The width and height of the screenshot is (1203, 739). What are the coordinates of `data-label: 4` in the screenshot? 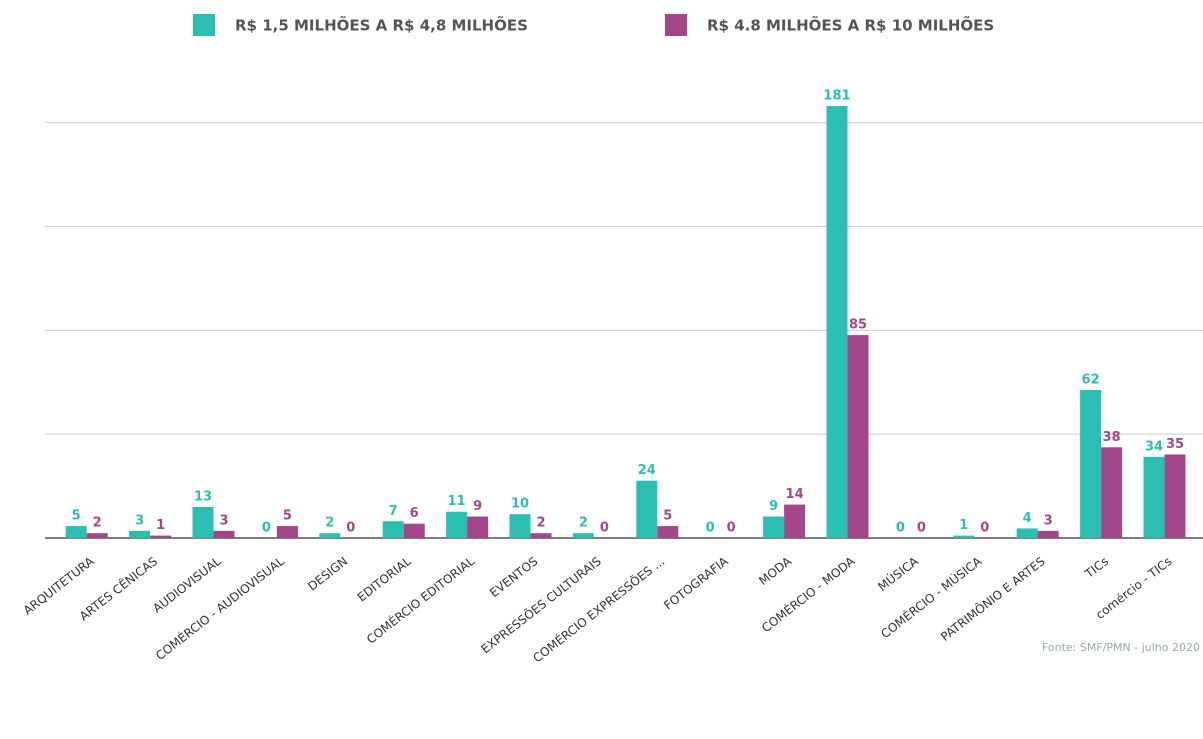 It's located at (1027, 518).